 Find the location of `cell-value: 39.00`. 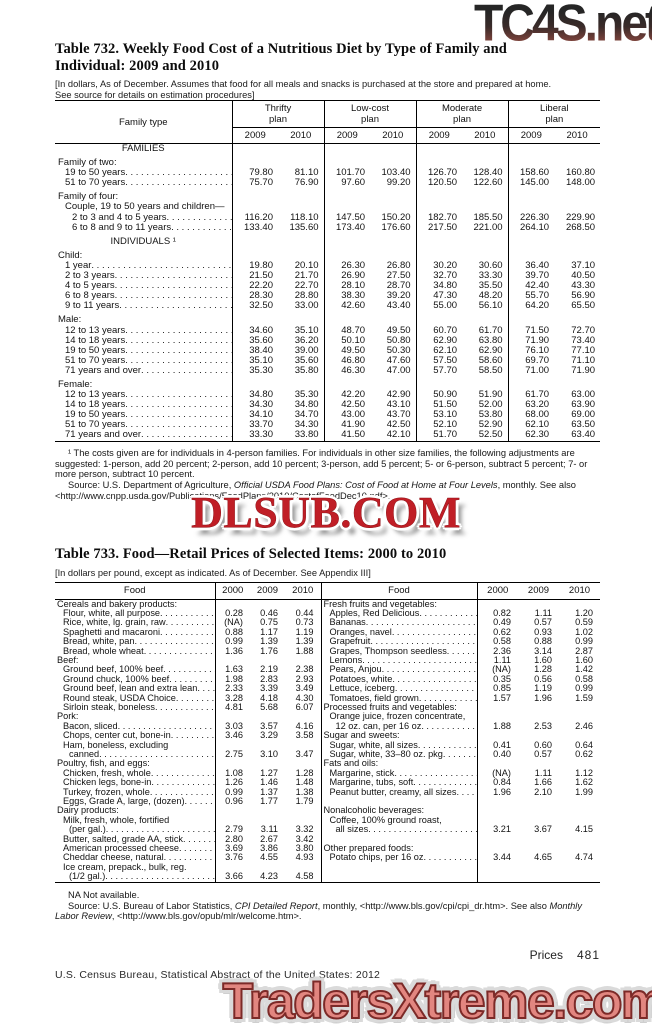

cell-value: 39.00 is located at coordinates (301, 350).